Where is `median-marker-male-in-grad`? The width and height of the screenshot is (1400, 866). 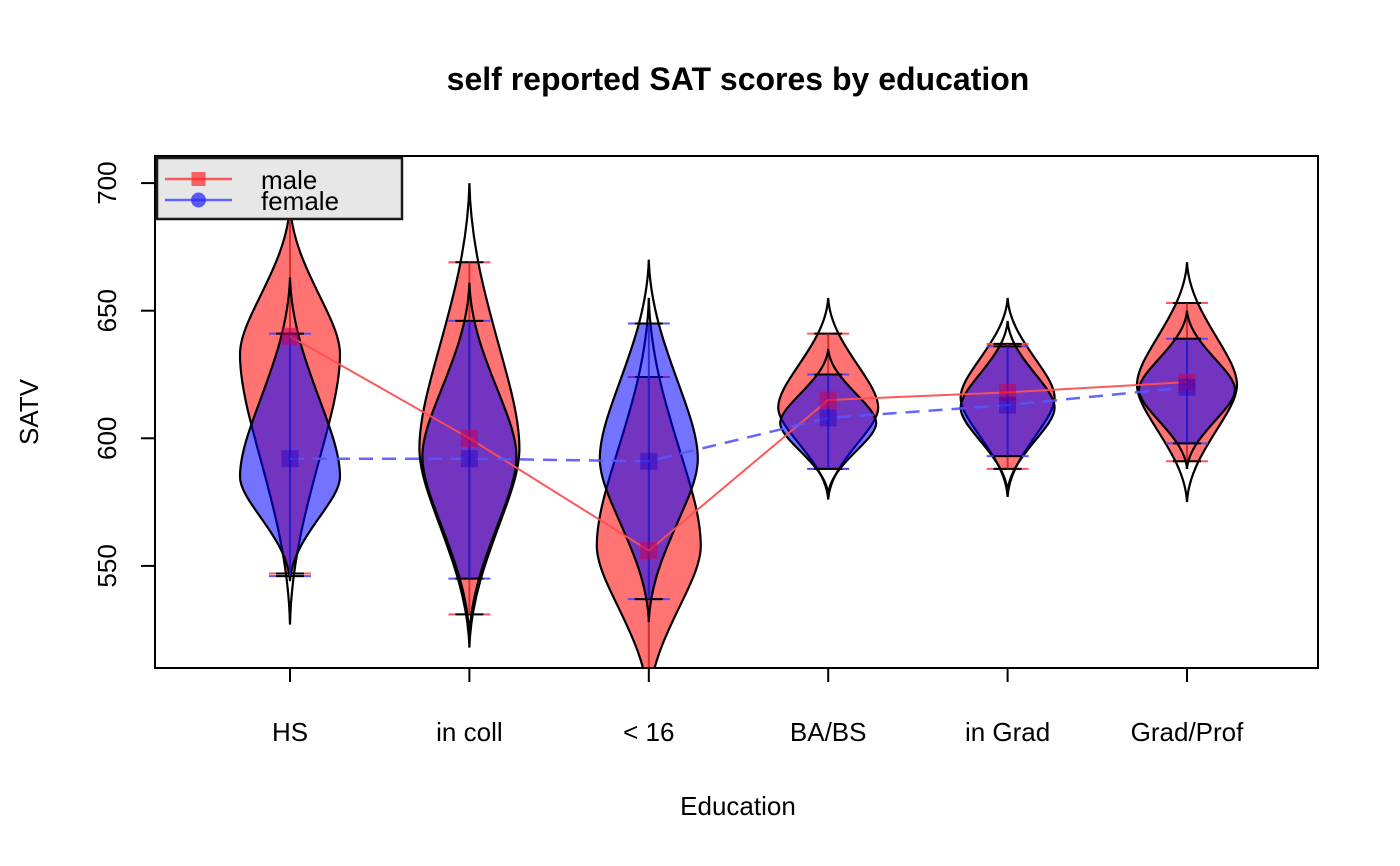
median-marker-male-in-grad is located at coordinates (1008, 392).